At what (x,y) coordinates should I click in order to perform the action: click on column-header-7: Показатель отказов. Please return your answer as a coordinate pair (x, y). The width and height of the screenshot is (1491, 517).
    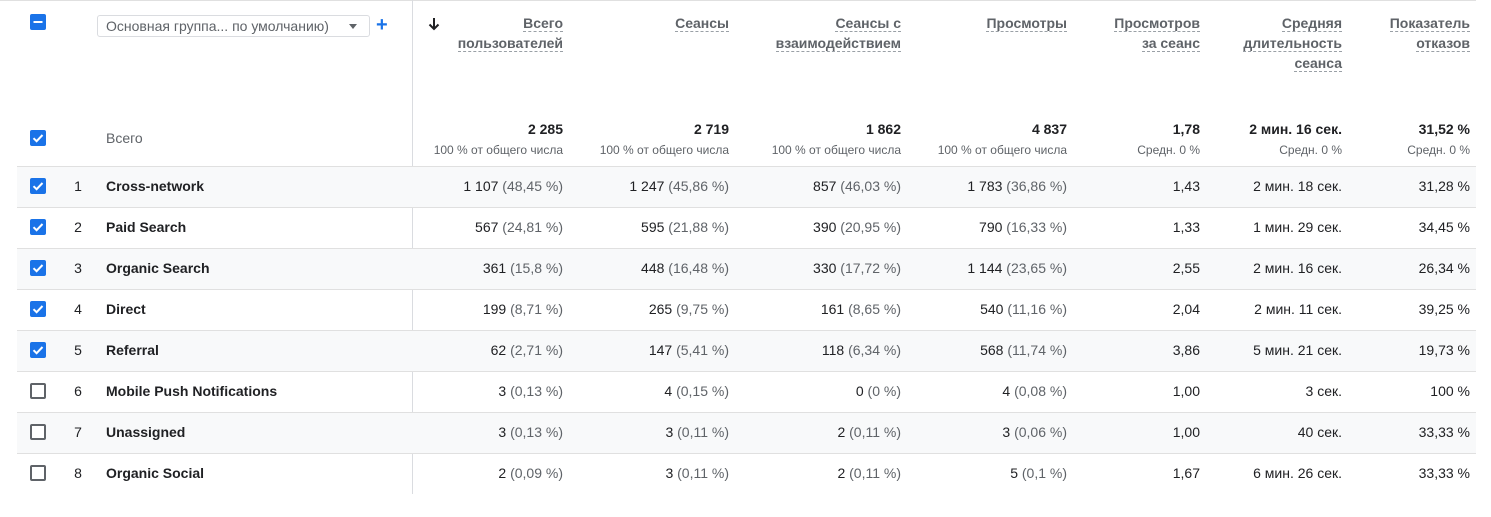
    Looking at the image, I should click on (1410, 33).